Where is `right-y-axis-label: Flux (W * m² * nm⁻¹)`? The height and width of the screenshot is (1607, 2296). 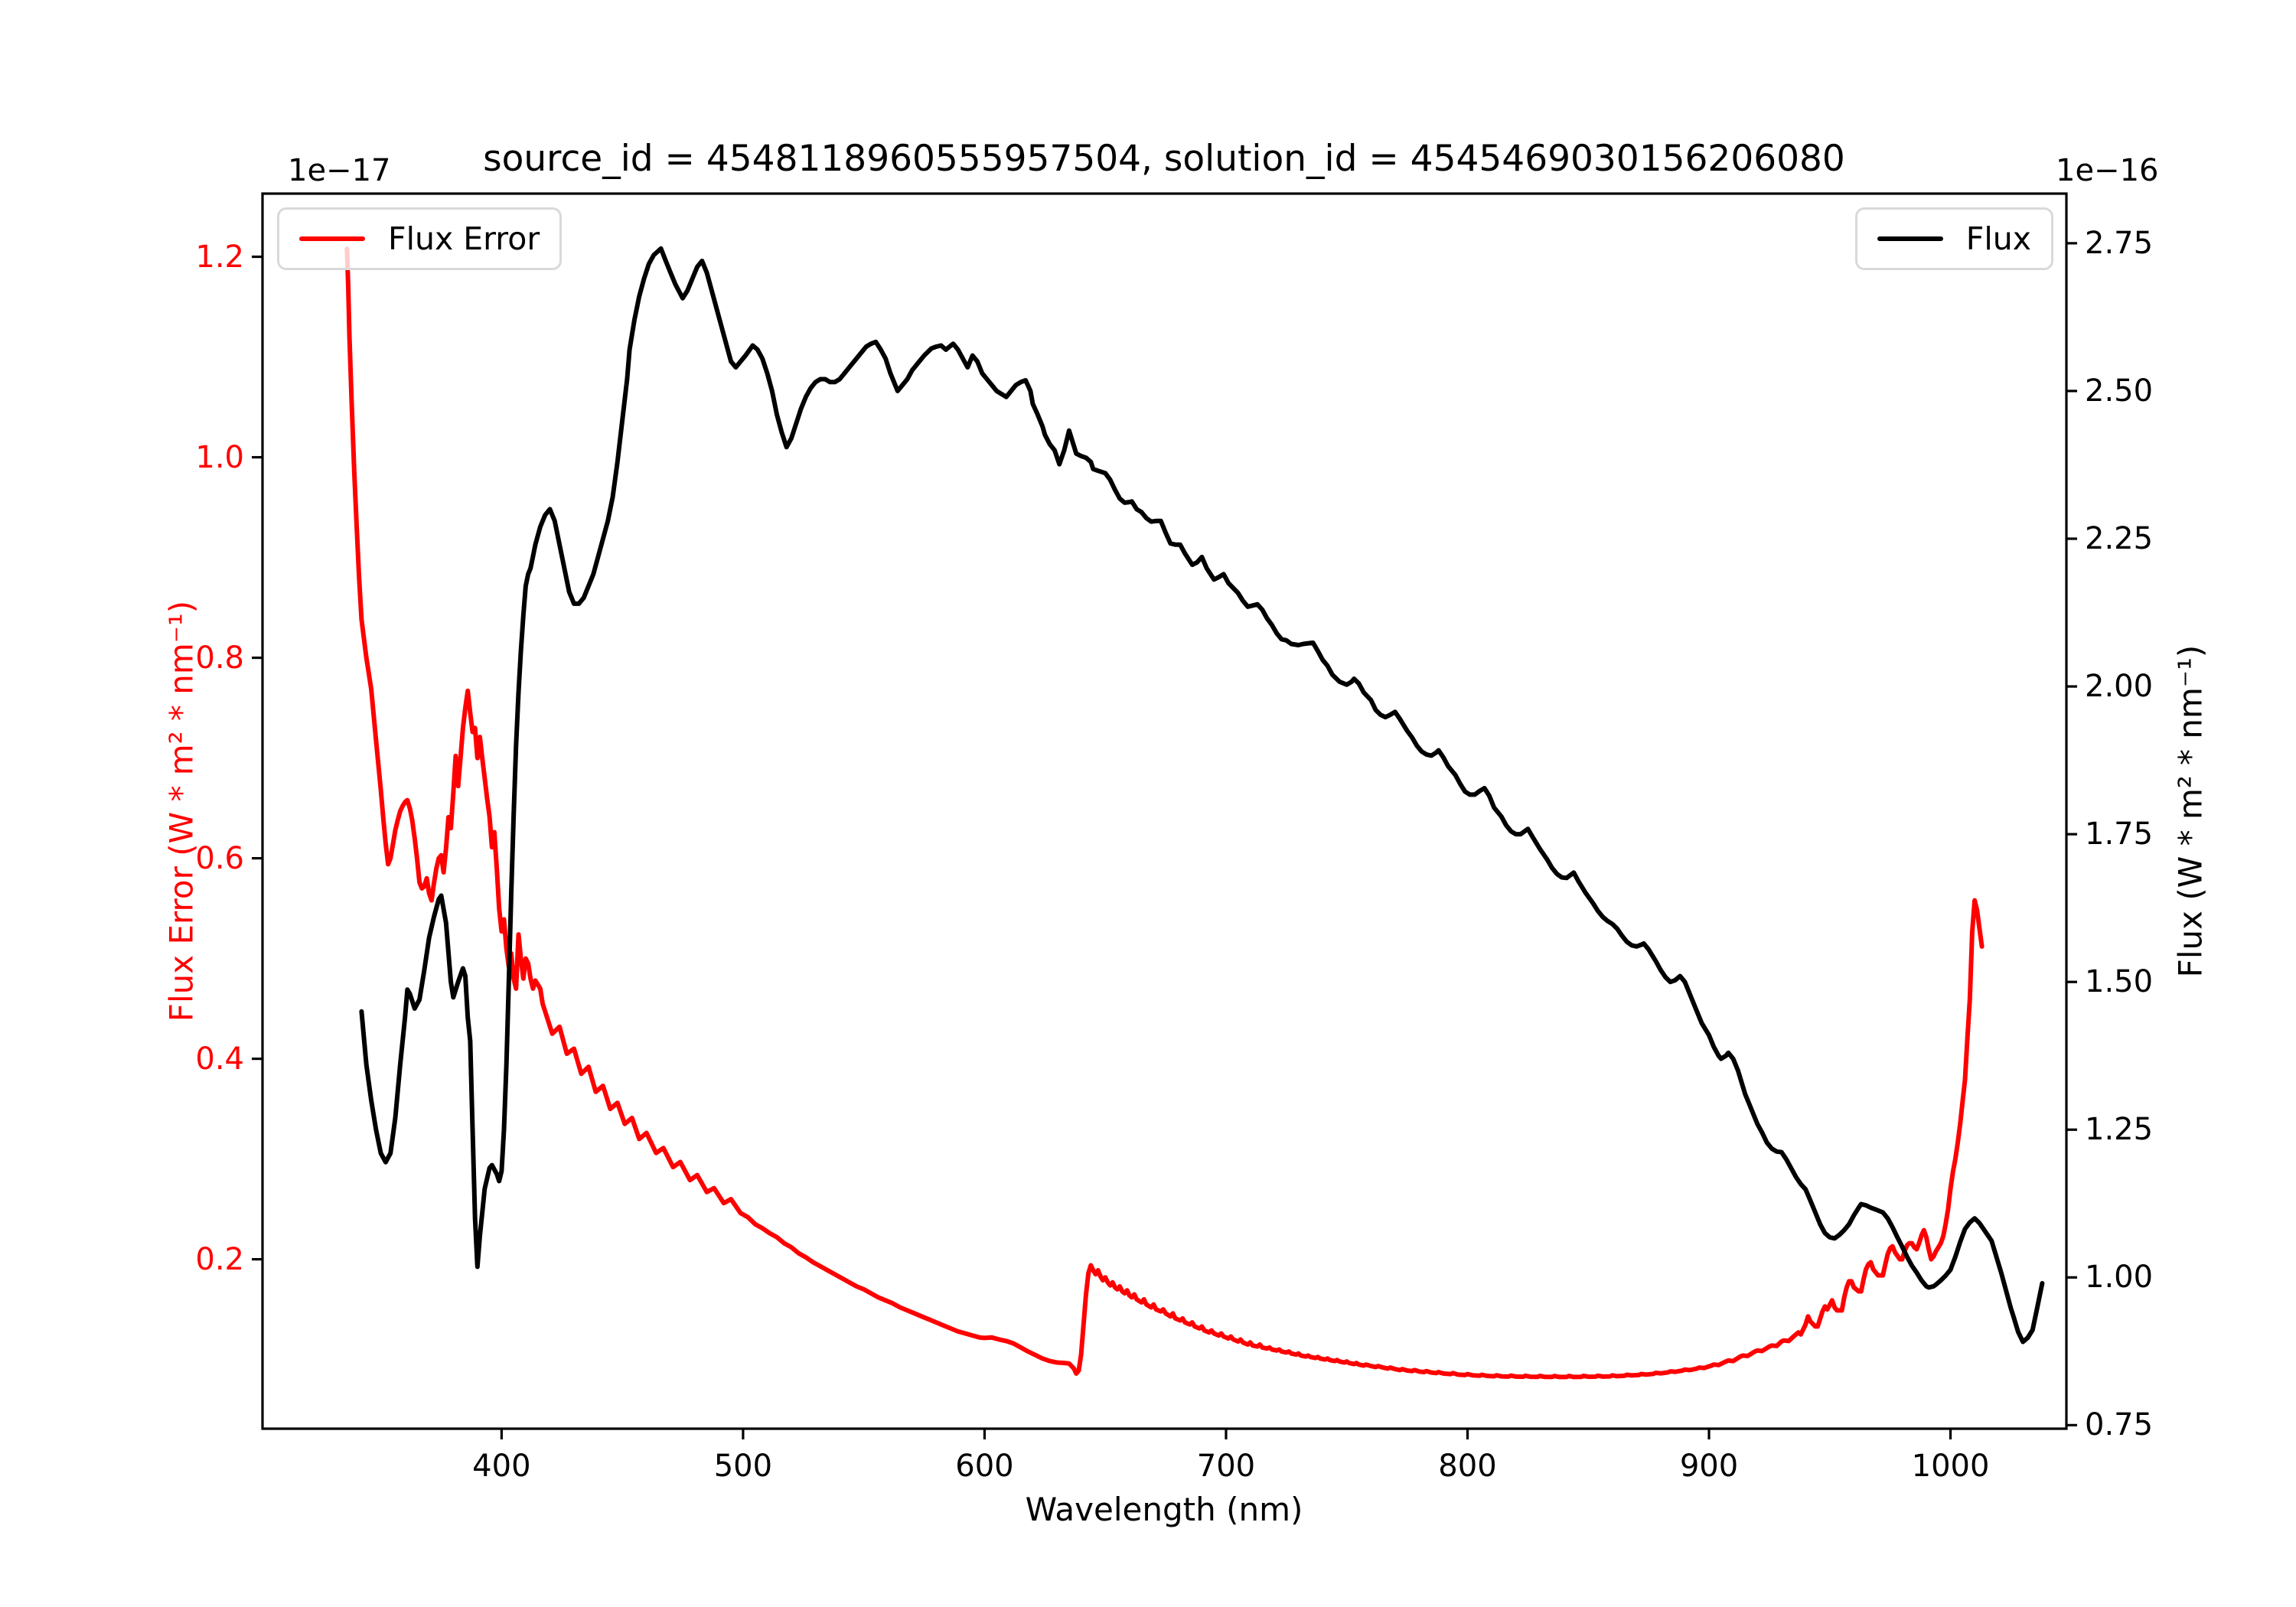
right-y-axis-label: Flux (W * m² * nm⁻¹) is located at coordinates (2190, 811).